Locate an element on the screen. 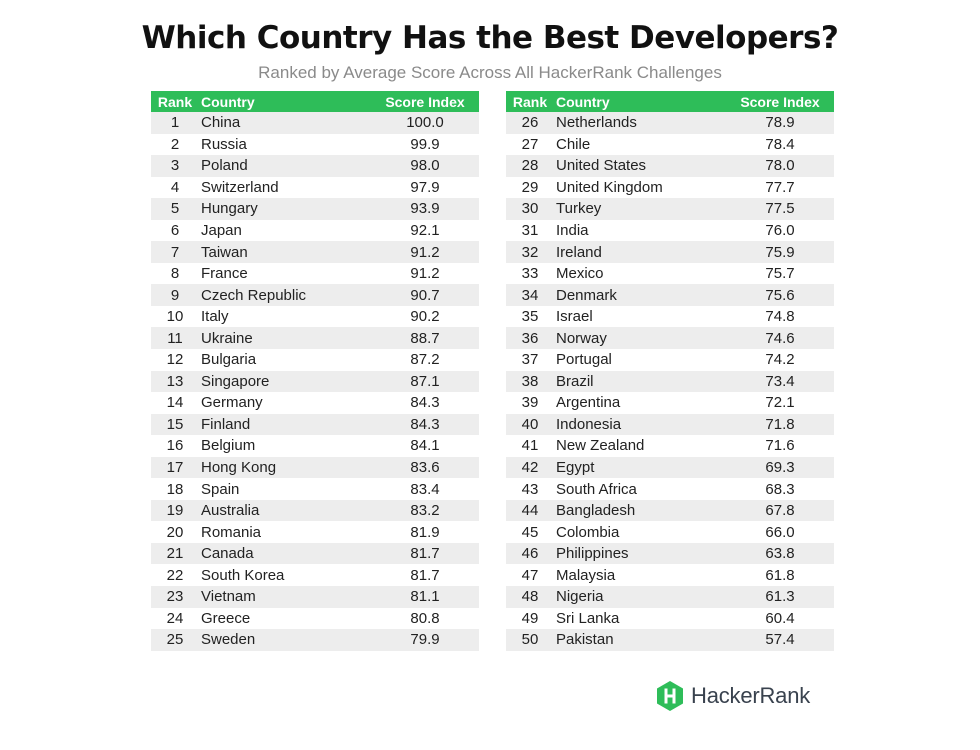 Image resolution: width=980 pixels, height=750 pixels. rank-cell: 50 is located at coordinates (530, 640).